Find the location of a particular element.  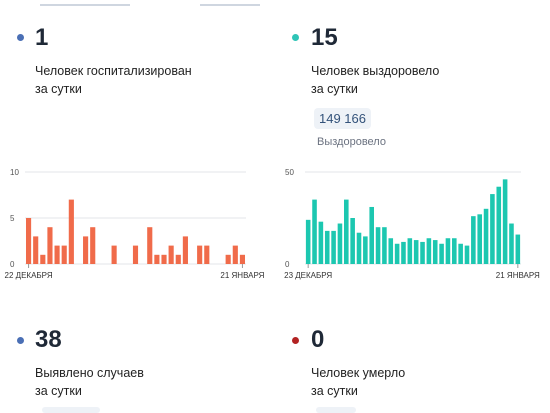

x-start-label: 22 ДЕКАБРЯ is located at coordinates (29, 275).